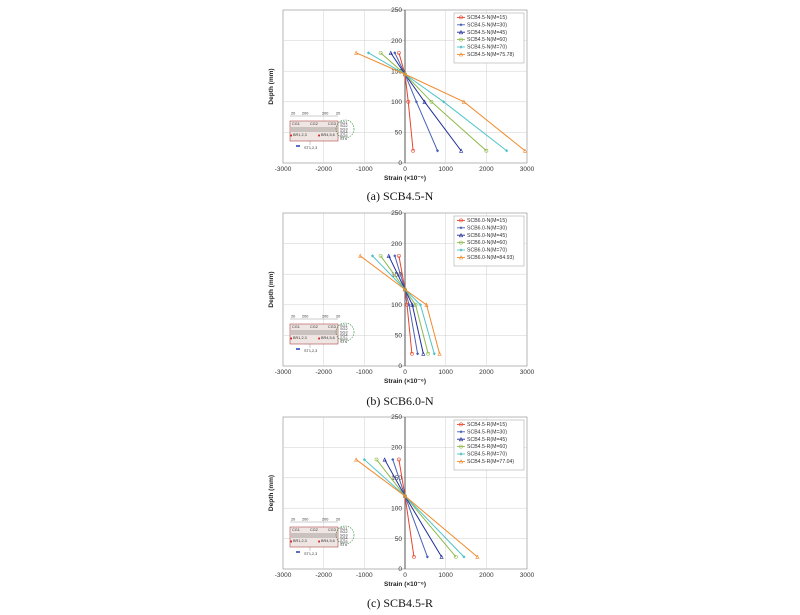 The width and height of the screenshot is (800, 615). What do you see at coordinates (487, 25) in the screenshot?
I see `legend-label: SCB4.5-N(M=30)` at bounding box center [487, 25].